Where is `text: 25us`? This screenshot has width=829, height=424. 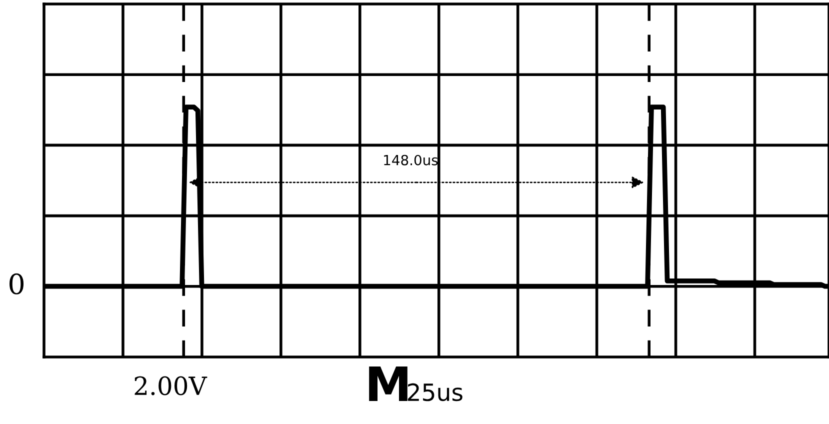
text: 25us is located at coordinates (435, 392).